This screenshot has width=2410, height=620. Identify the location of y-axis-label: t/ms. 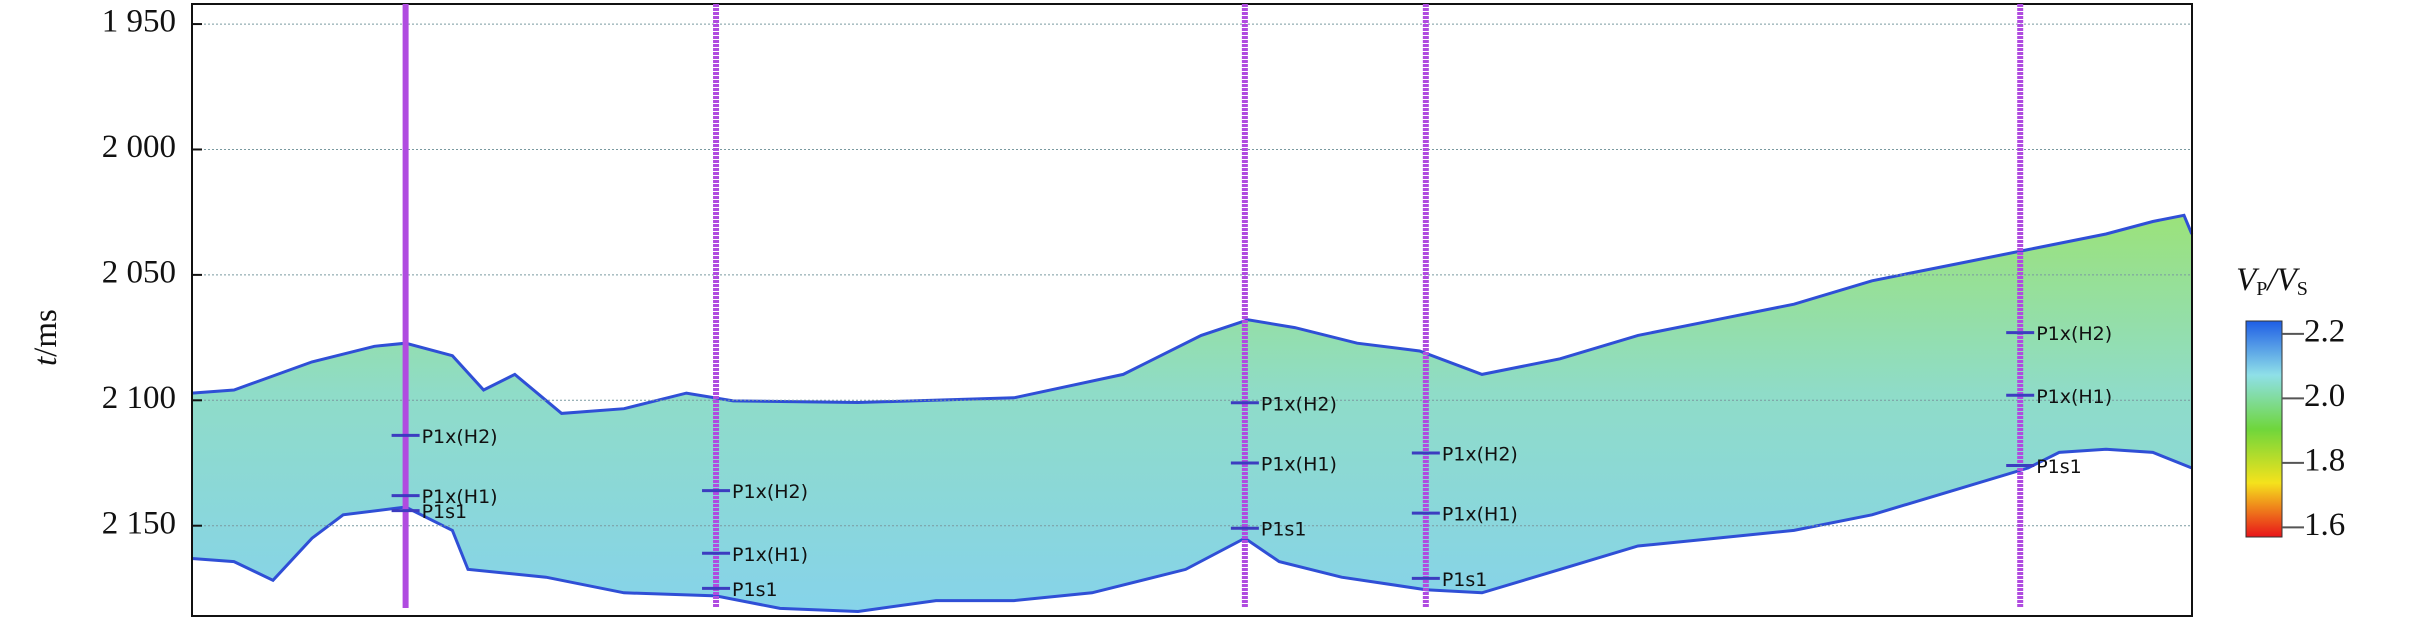
(46, 337).